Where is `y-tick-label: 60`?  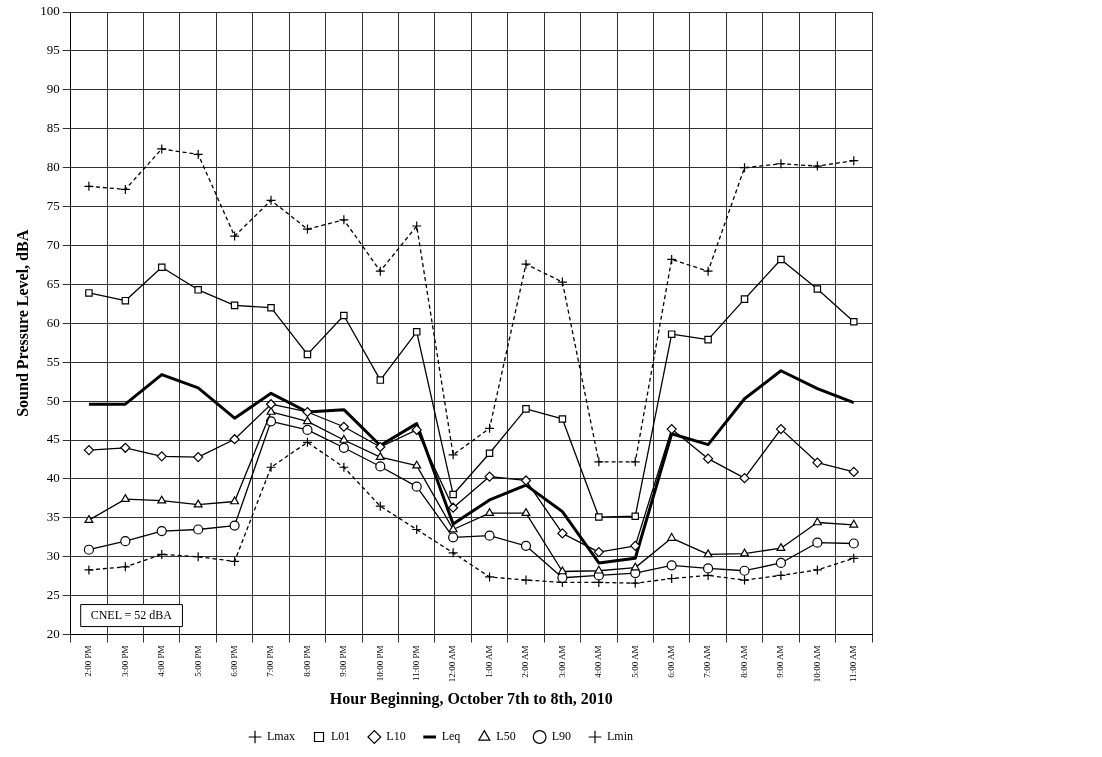
y-tick-label: 60 is located at coordinates (53, 322).